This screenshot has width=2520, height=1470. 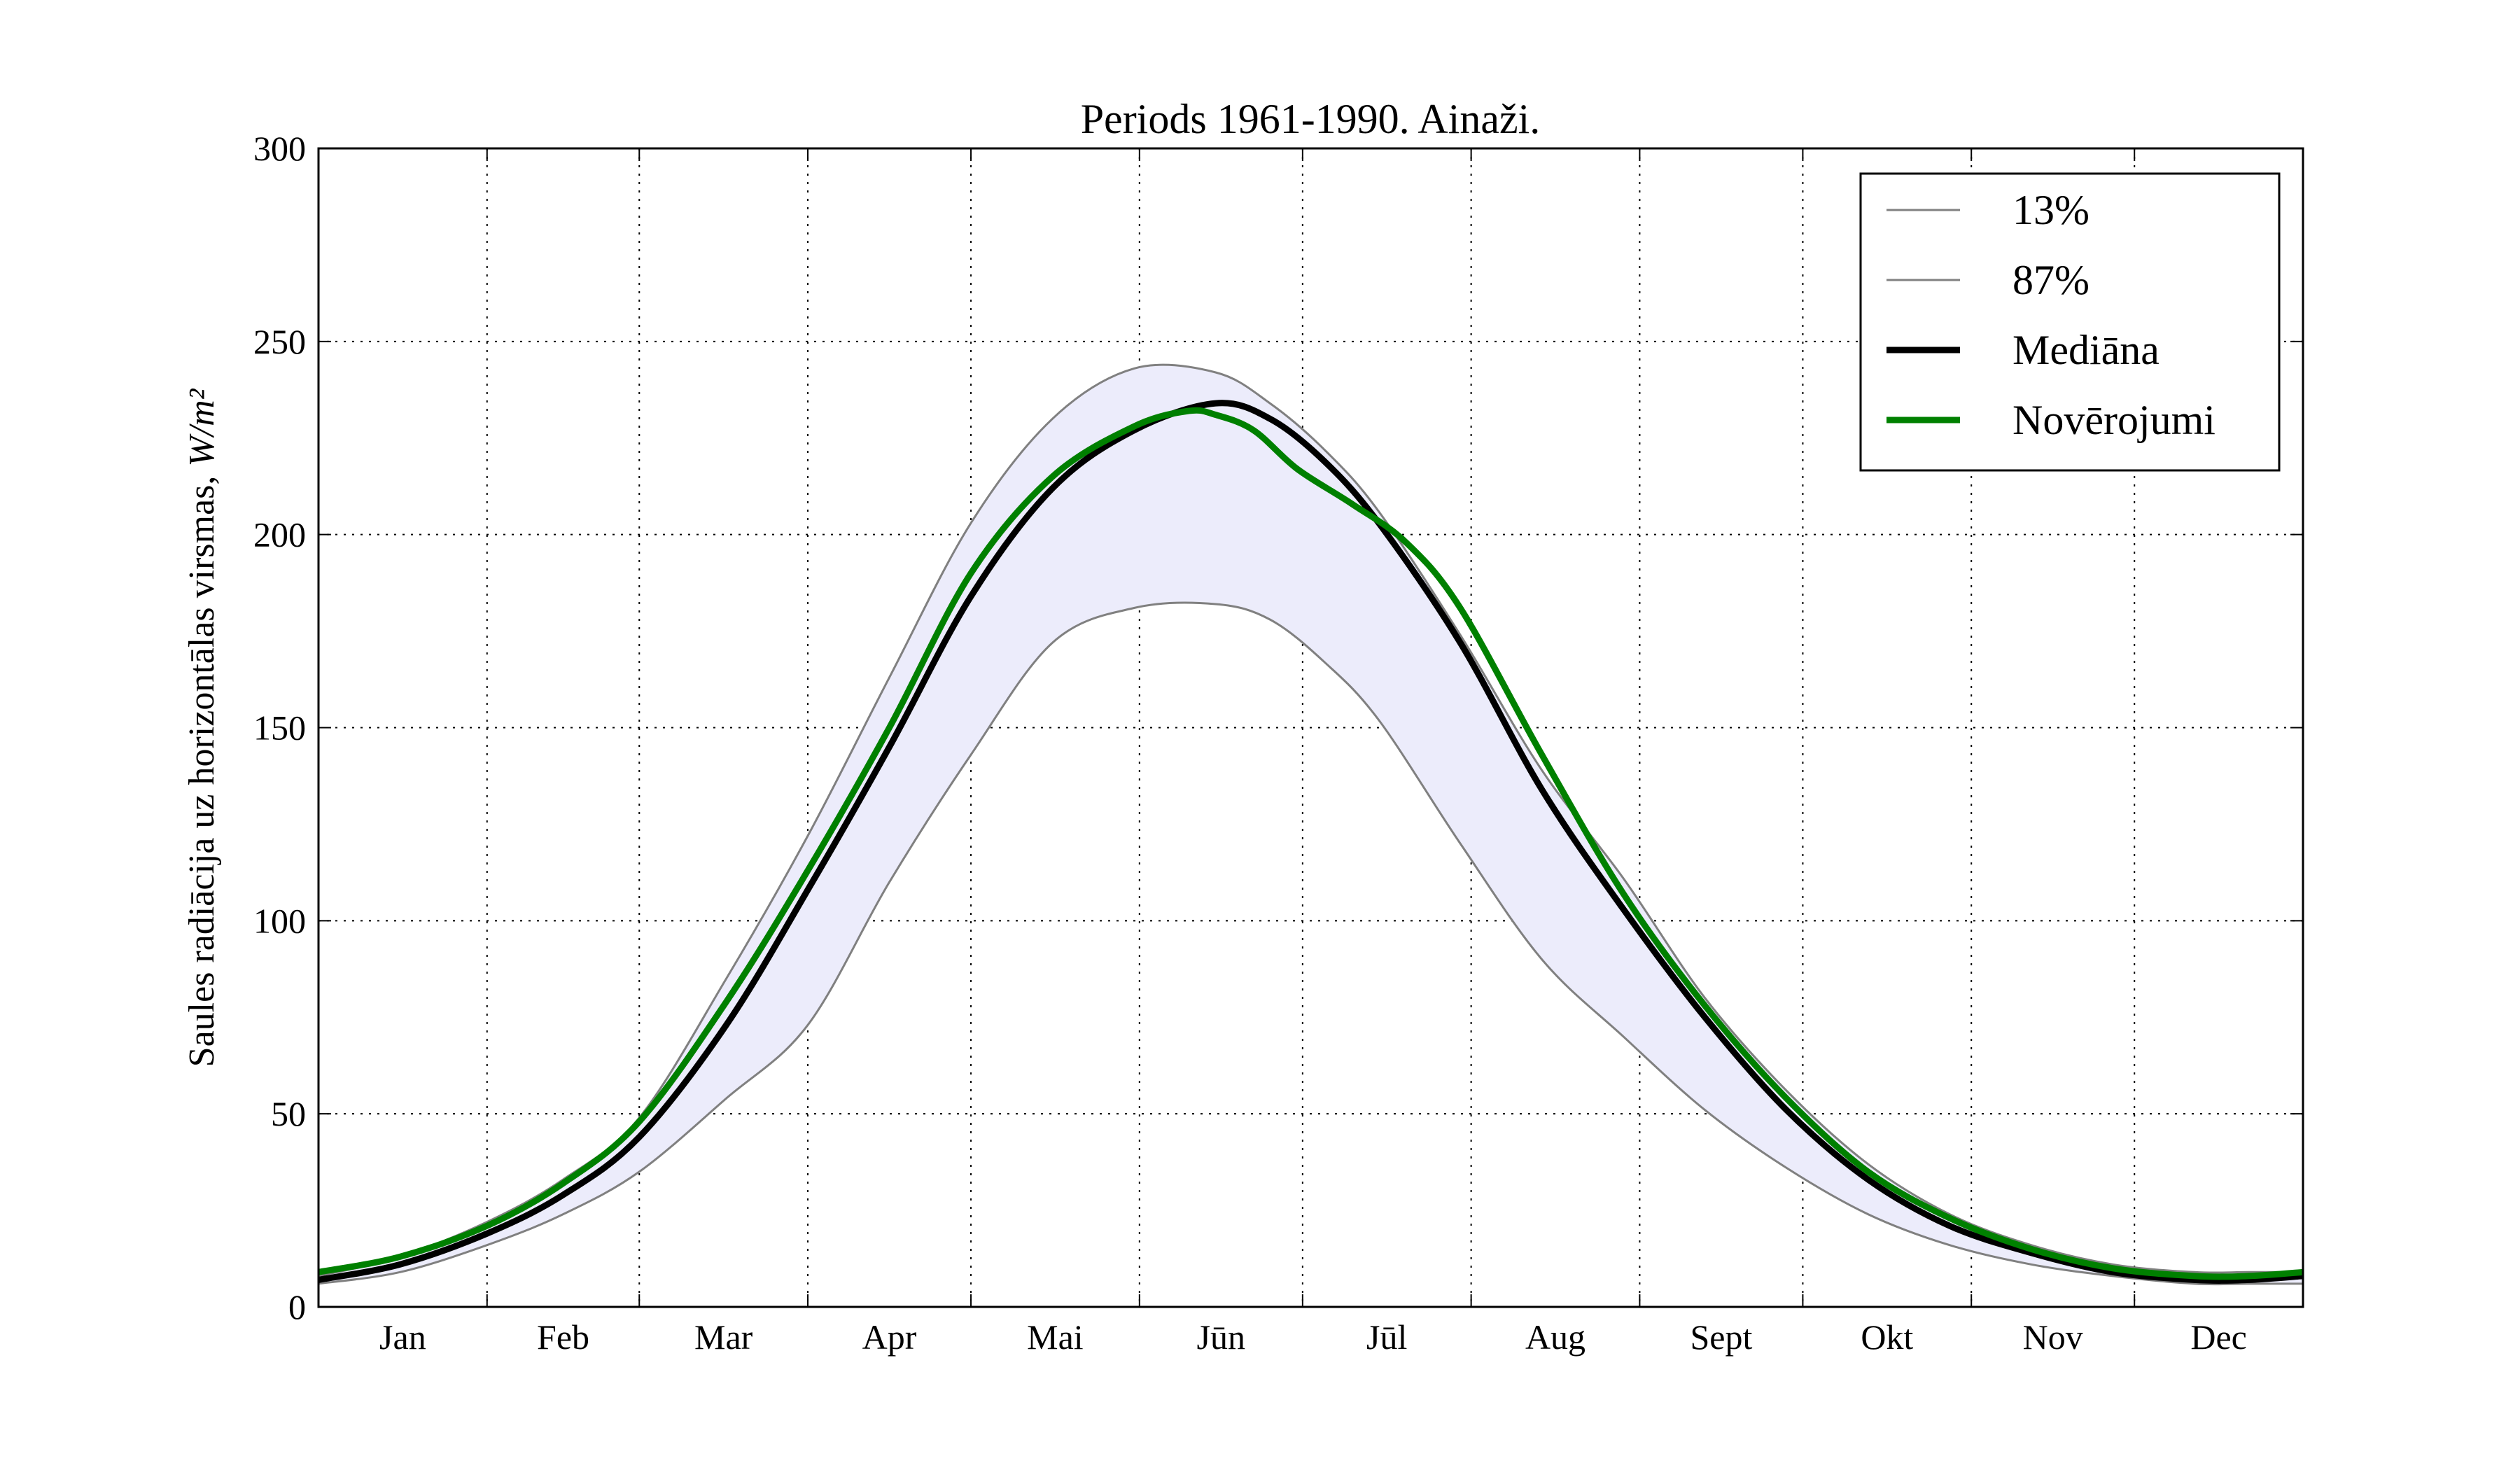 What do you see at coordinates (2051, 210) in the screenshot?
I see `legend-label: 13%` at bounding box center [2051, 210].